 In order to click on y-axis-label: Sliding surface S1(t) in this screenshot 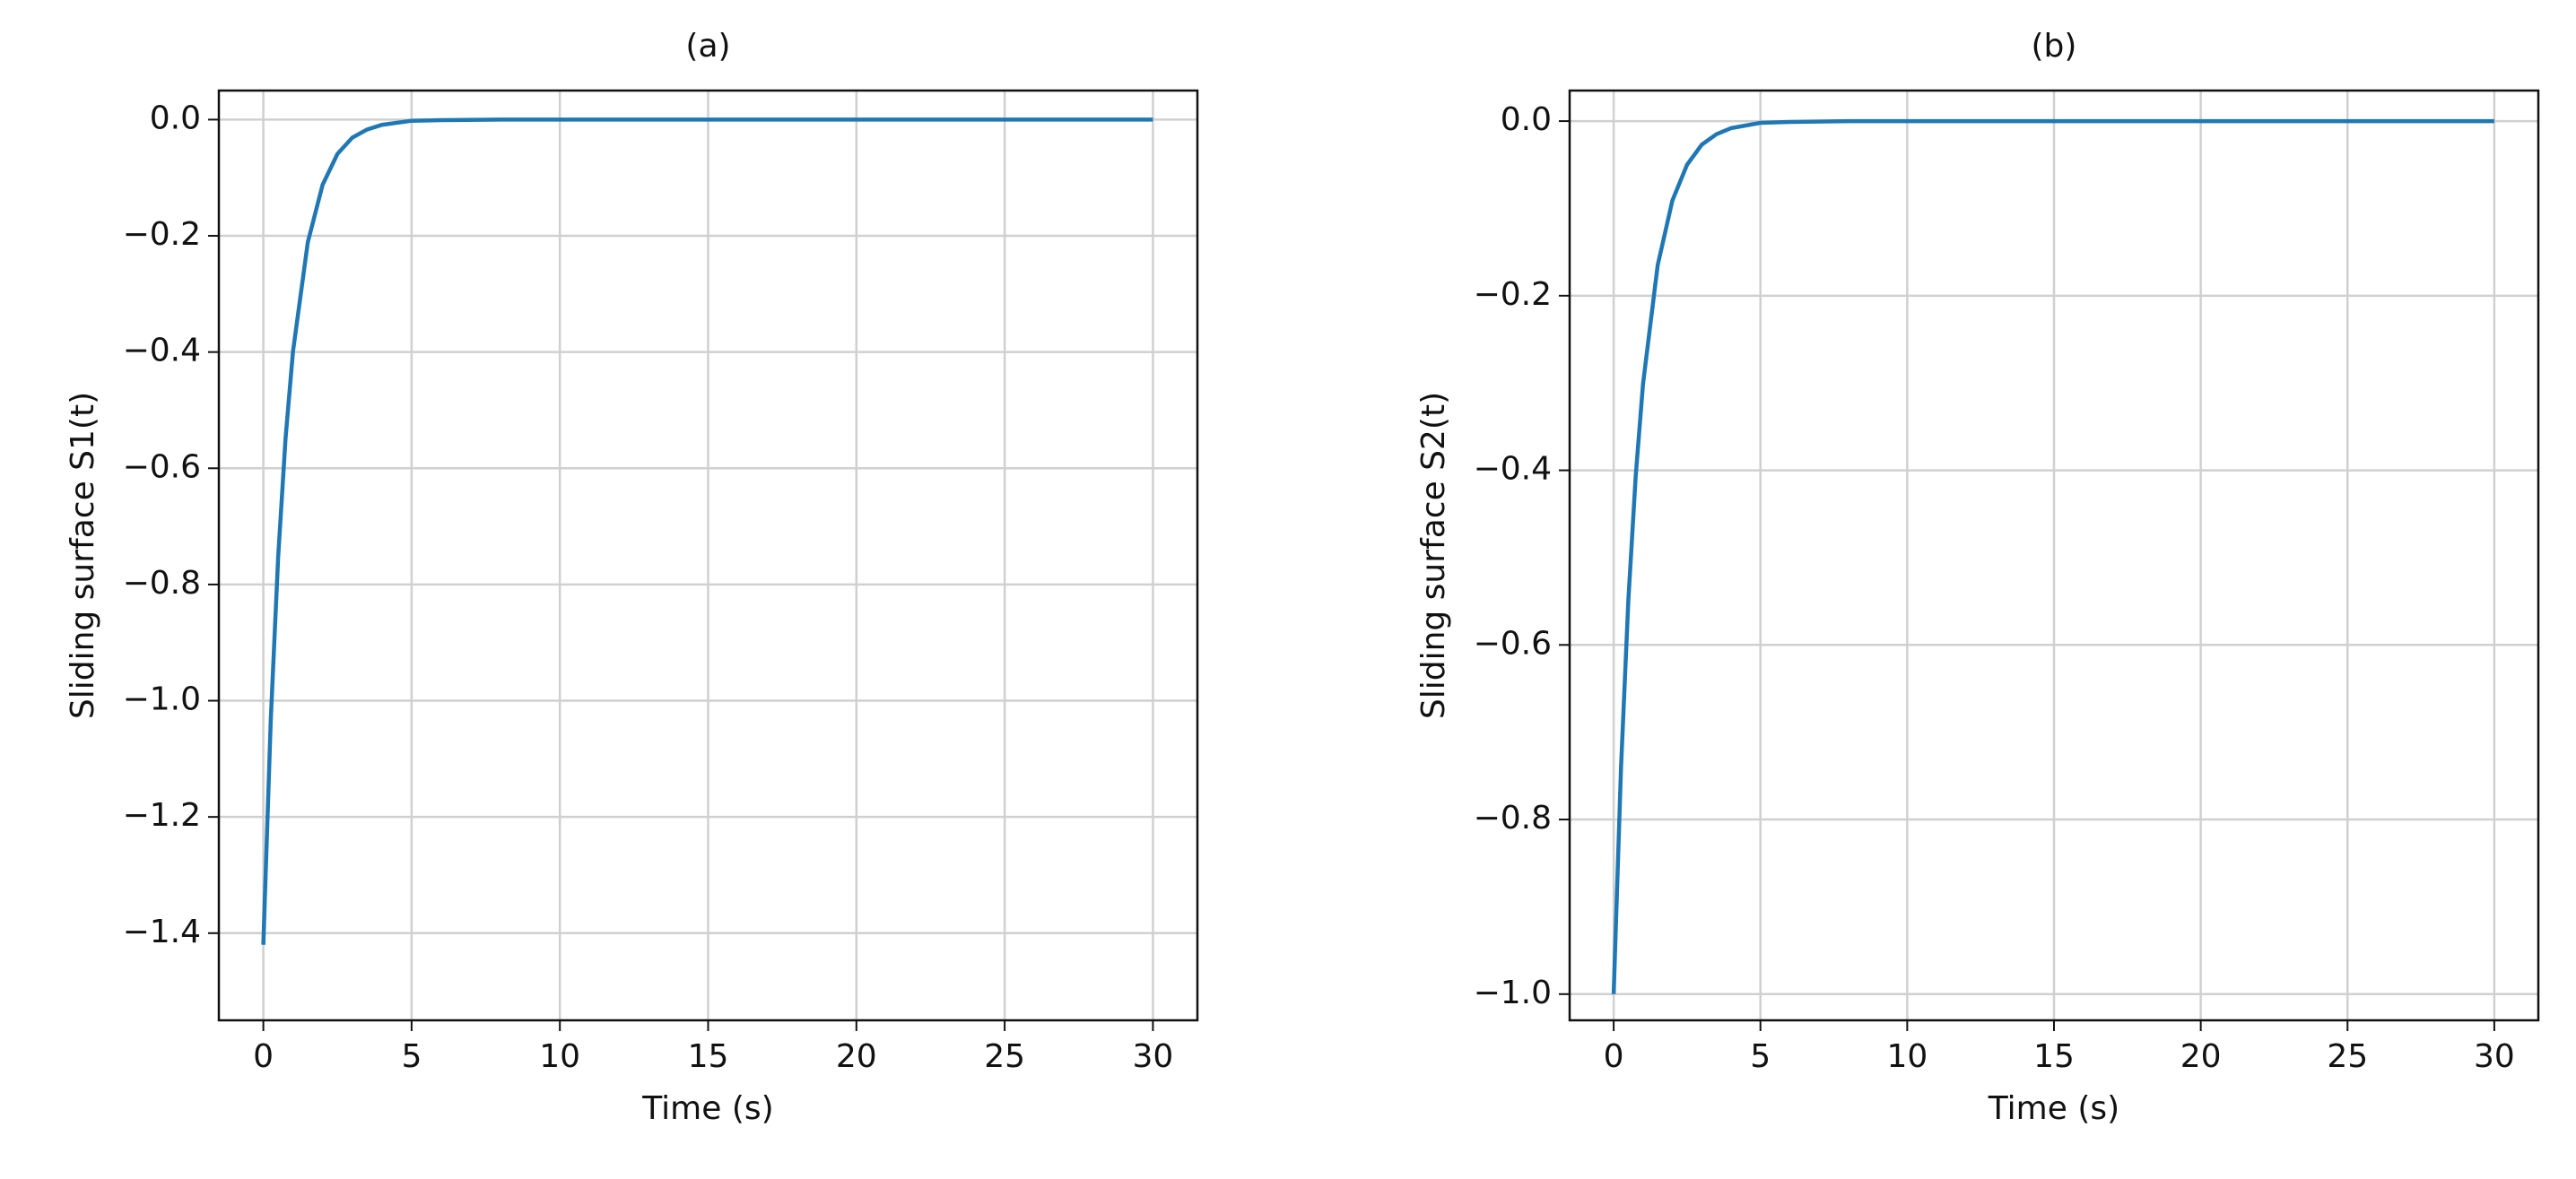, I will do `click(83, 555)`.